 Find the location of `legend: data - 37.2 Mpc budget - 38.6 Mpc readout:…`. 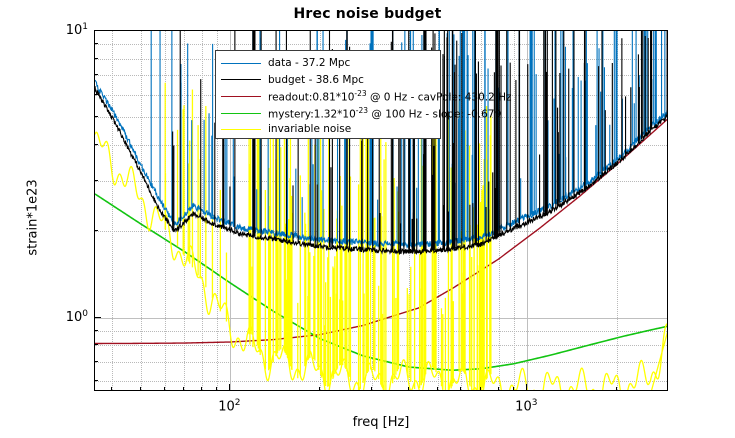

legend: data - 37.2 Mpc budget - 38.6 Mpc readout:… is located at coordinates (363, 94).